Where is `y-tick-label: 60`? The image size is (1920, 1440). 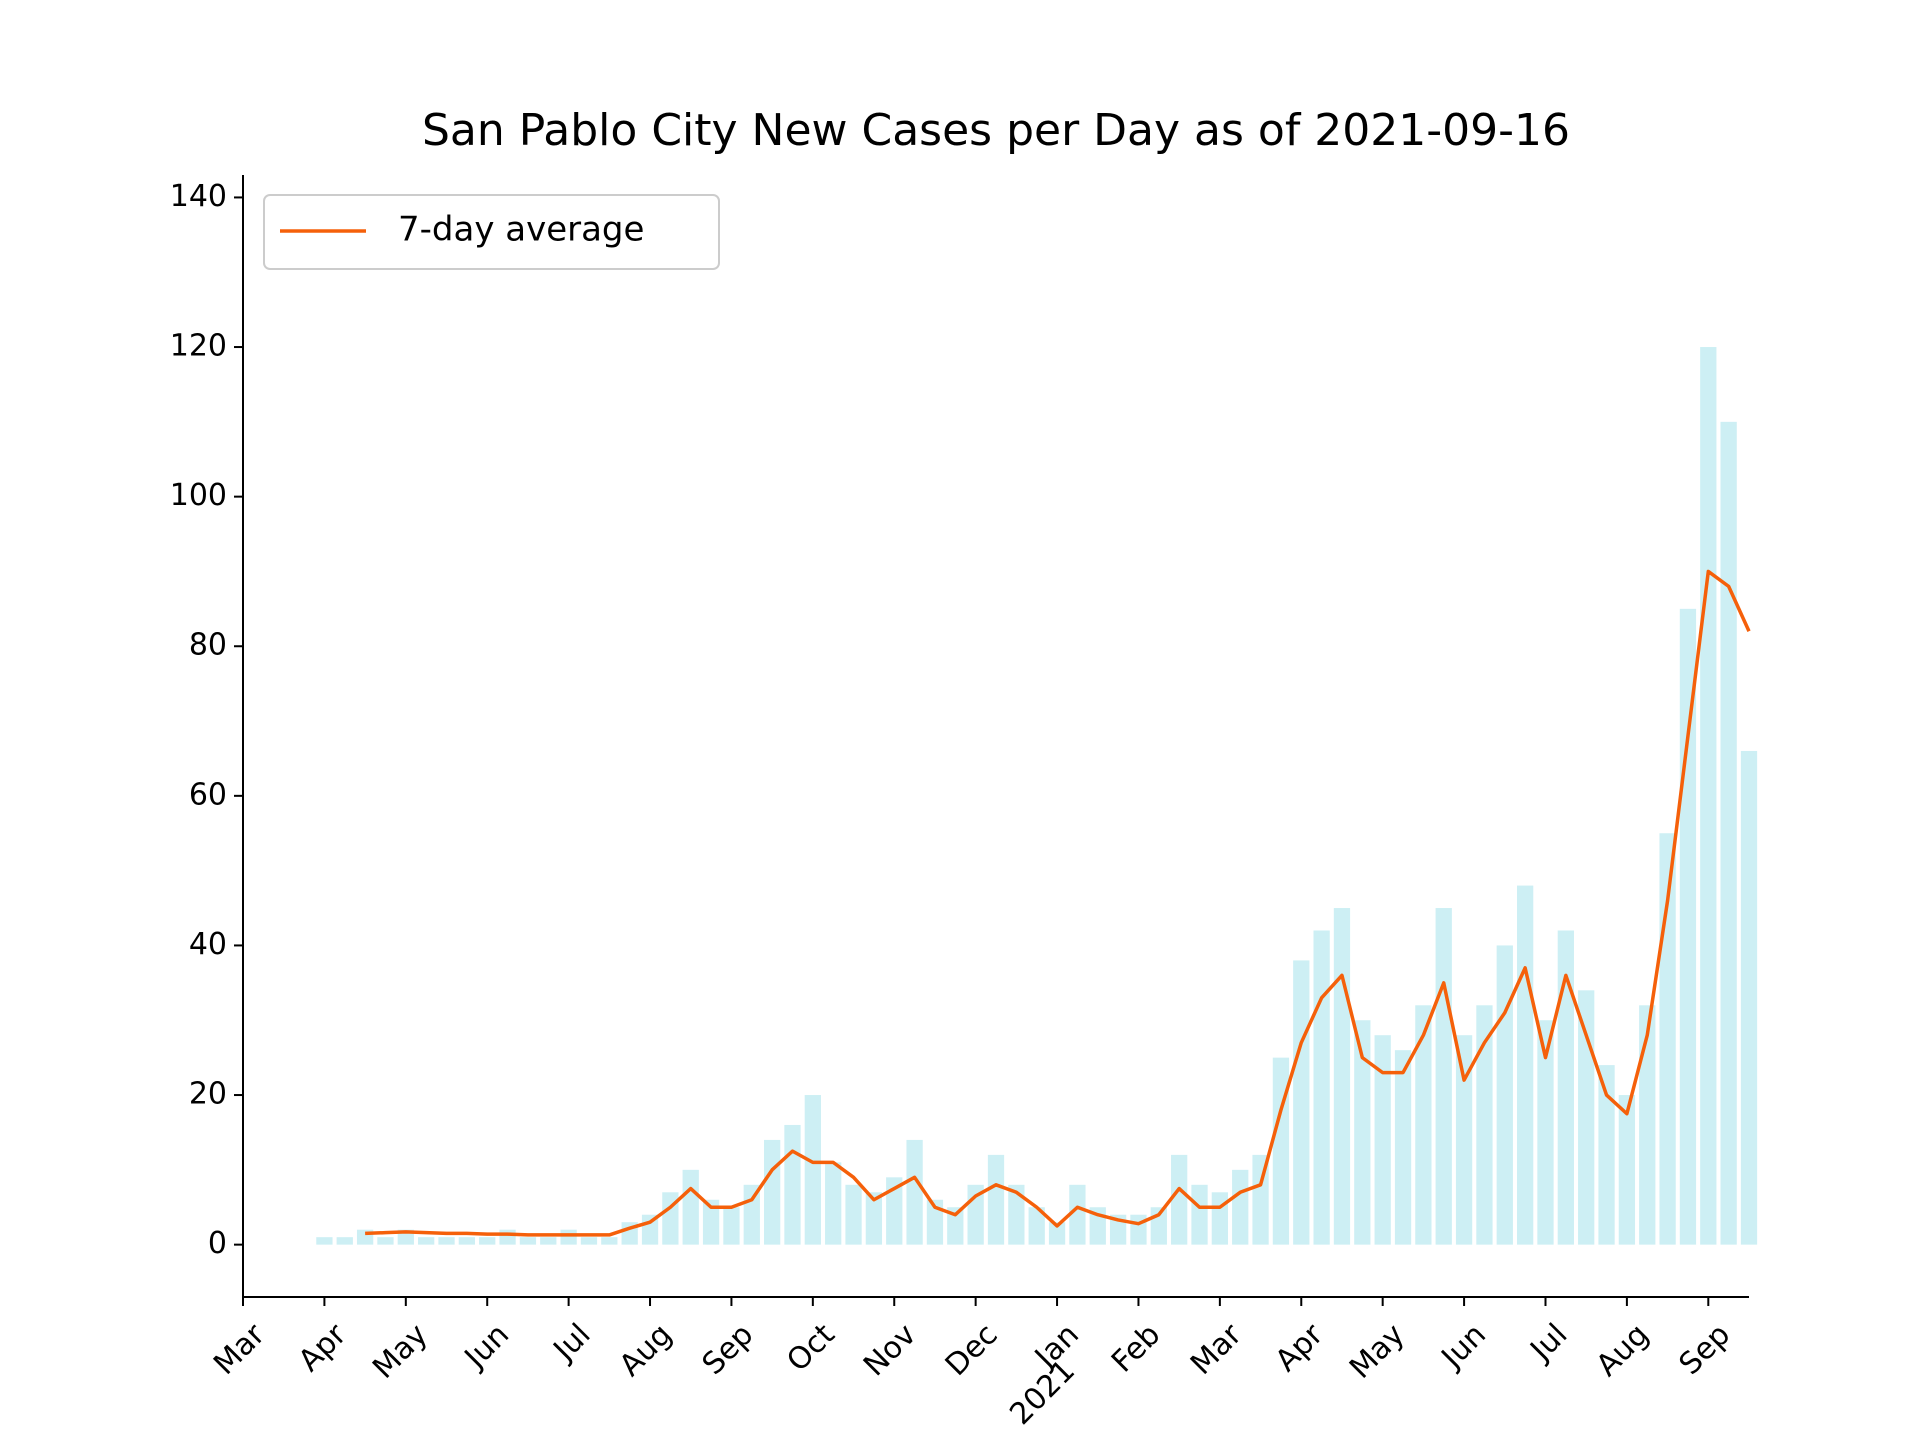 y-tick-label: 60 is located at coordinates (208, 794).